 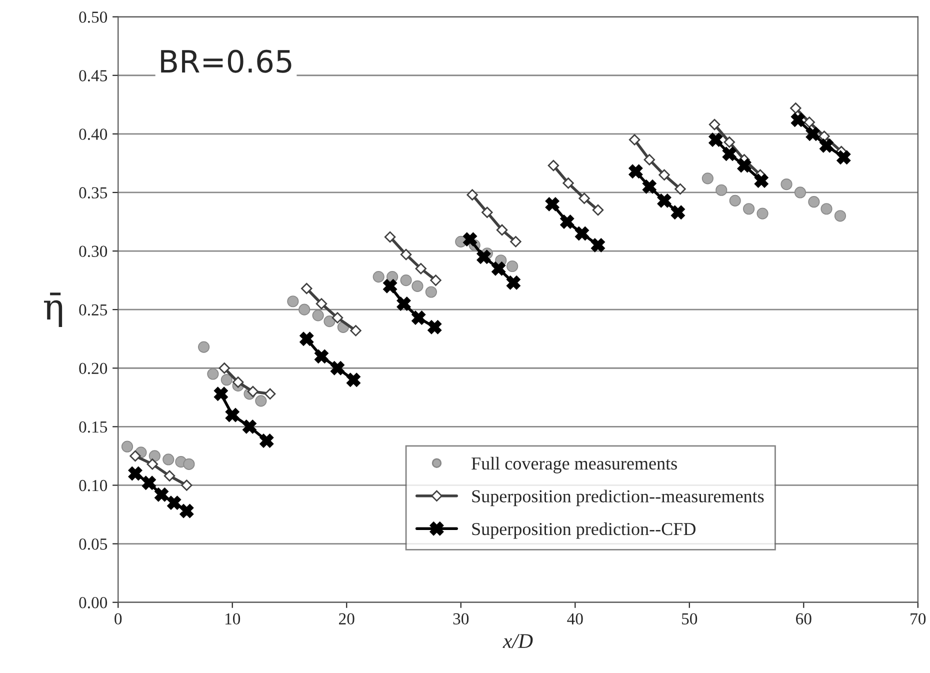 What do you see at coordinates (690, 618) in the screenshot?
I see `x-tick-label: 50` at bounding box center [690, 618].